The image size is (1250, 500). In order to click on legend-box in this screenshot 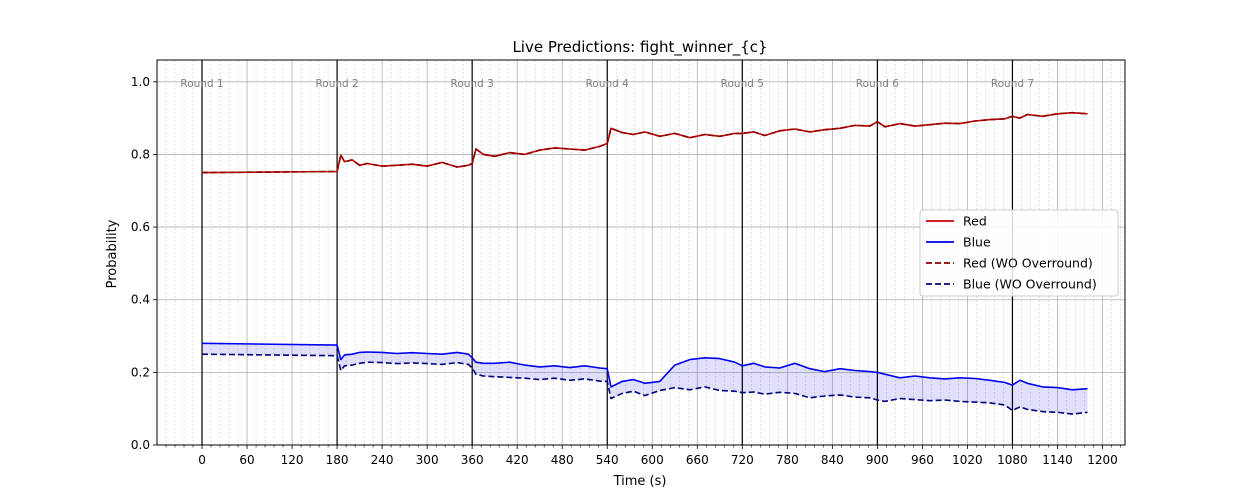, I will do `click(1019, 253)`.